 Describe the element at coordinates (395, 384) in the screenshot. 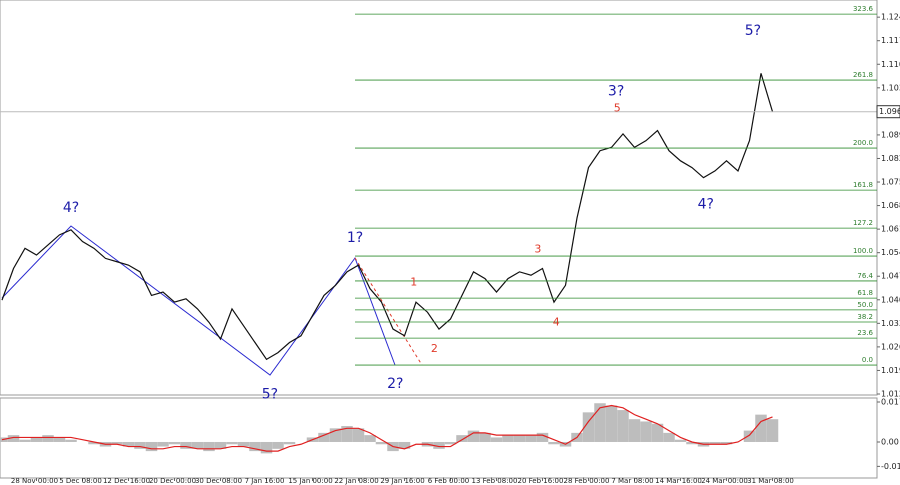

I see `wave-label: 2?` at that location.